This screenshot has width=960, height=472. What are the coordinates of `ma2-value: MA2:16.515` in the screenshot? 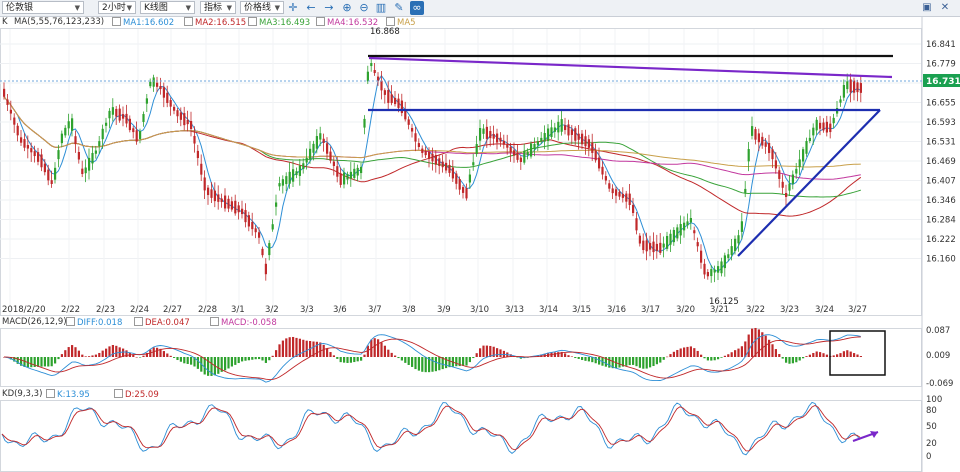 It's located at (215, 23).